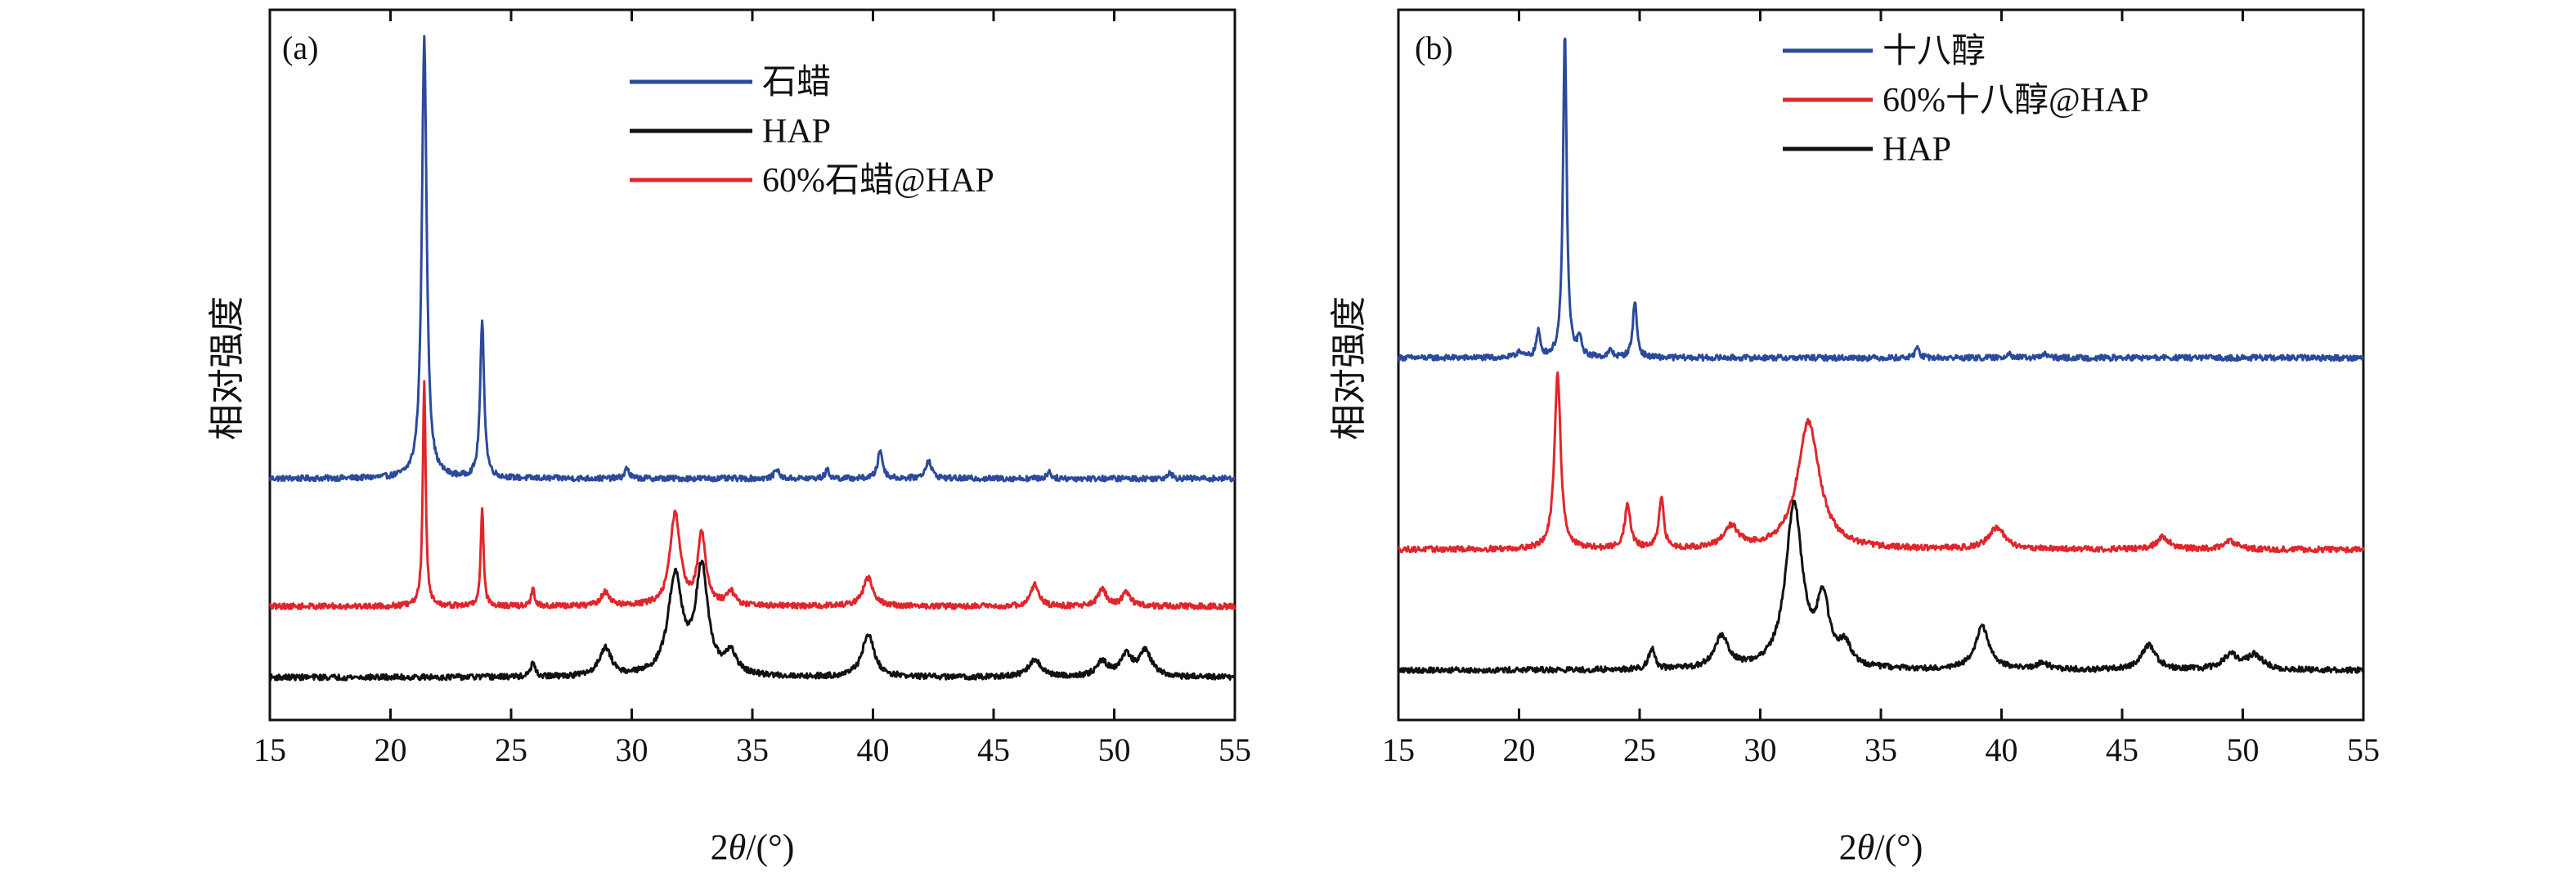 The width and height of the screenshot is (2576, 873). I want to click on panel-a-xlabel-theta: θ, so click(738, 847).